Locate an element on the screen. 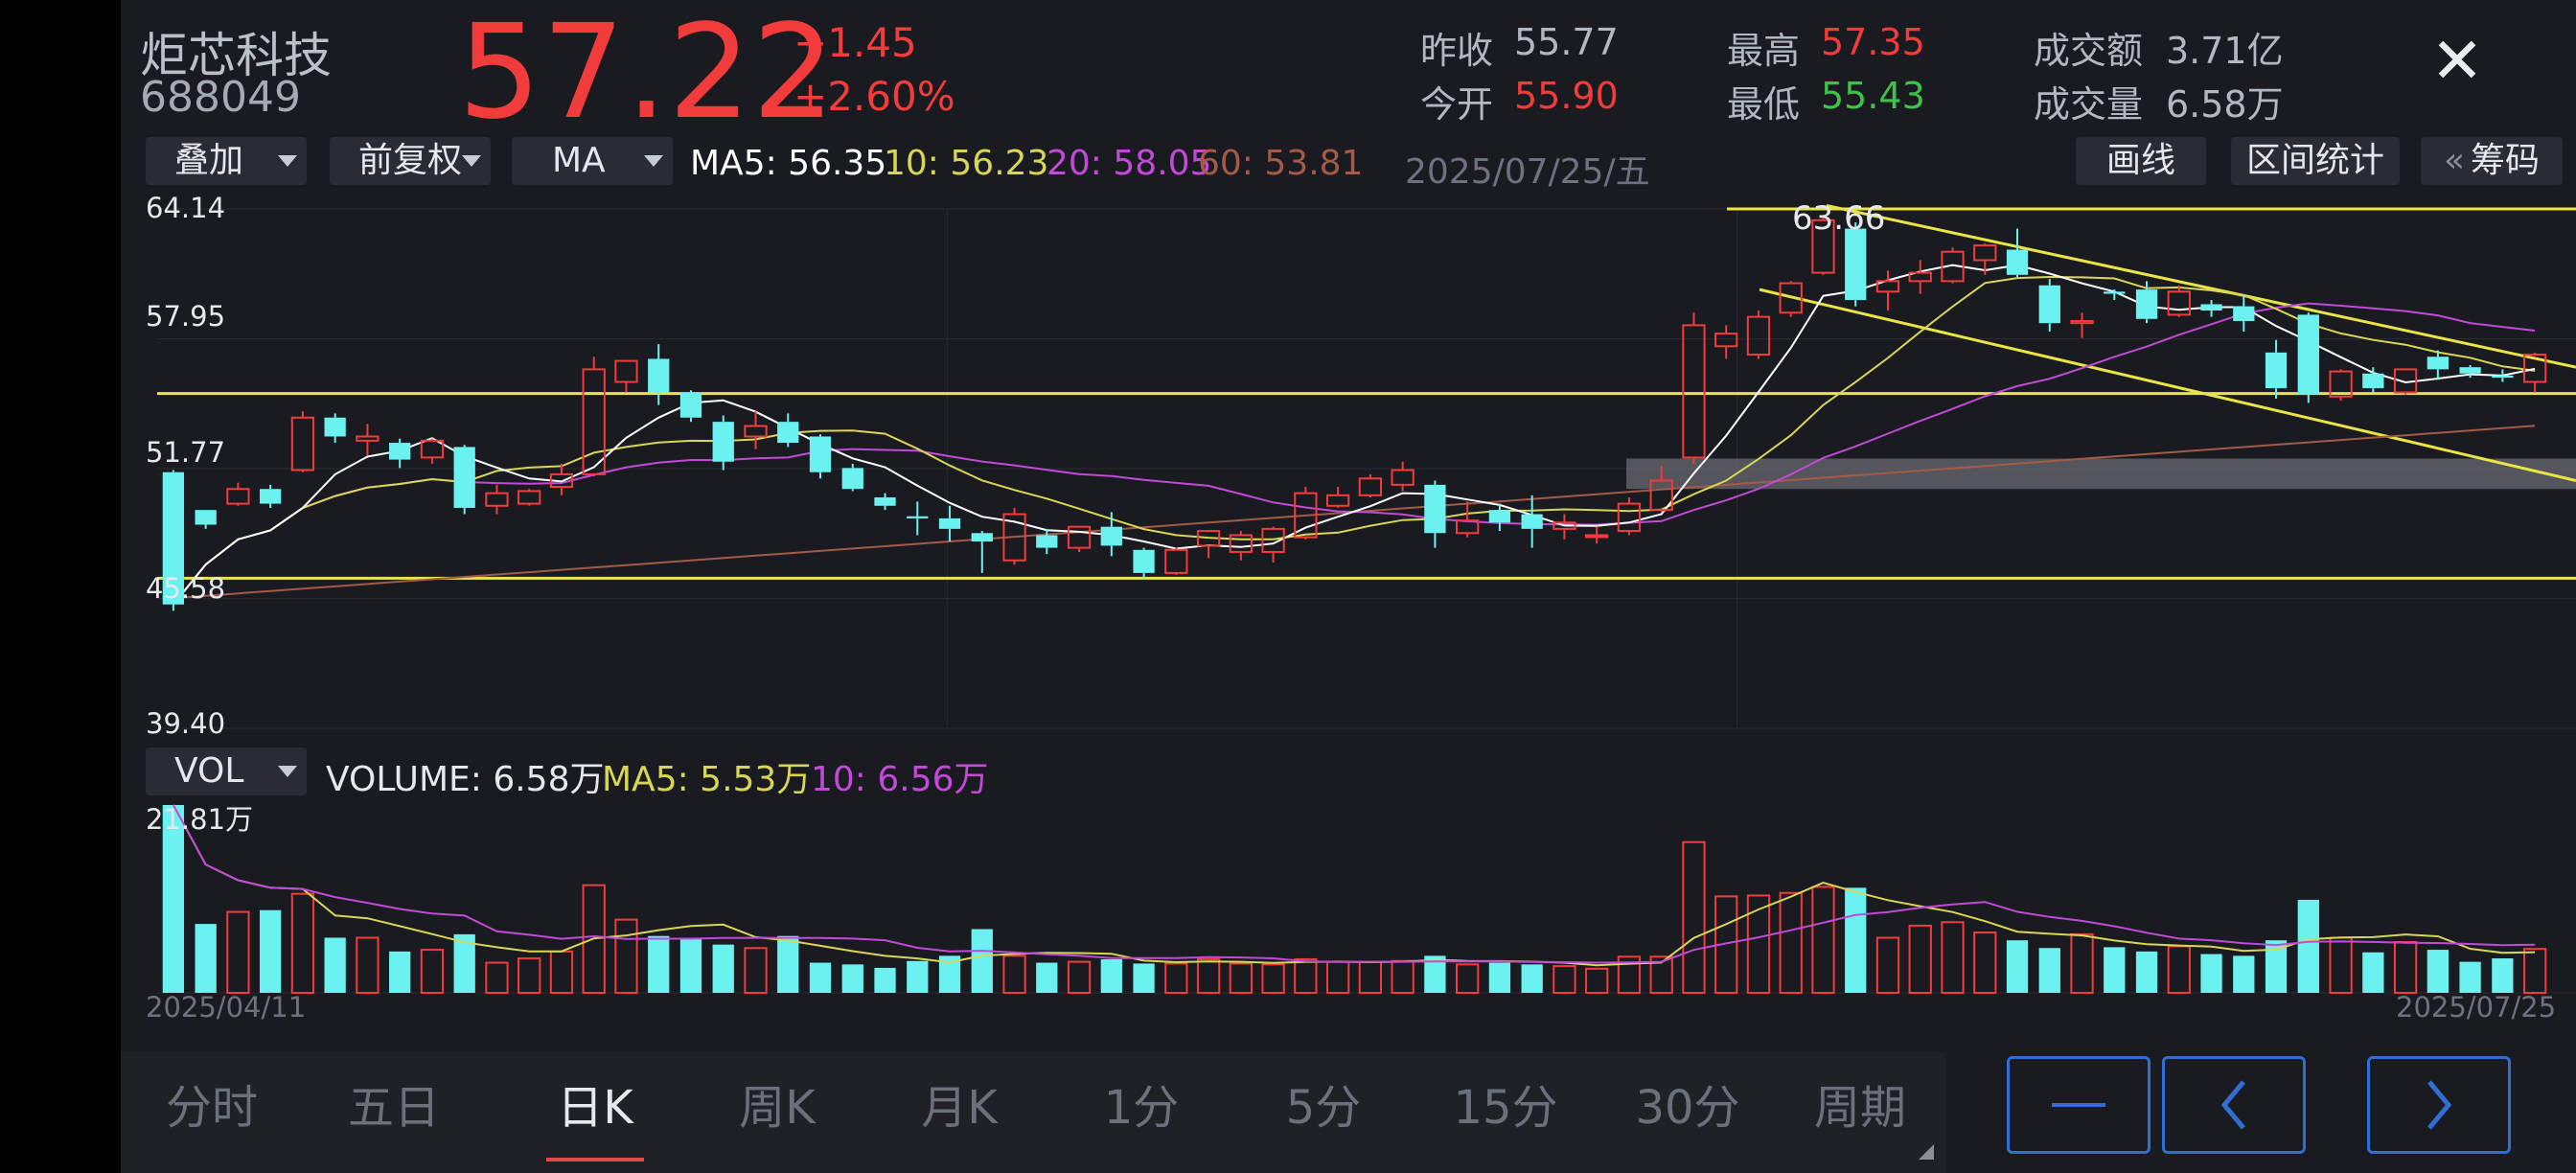  volume-max-label: 21.81万 is located at coordinates (200, 819).